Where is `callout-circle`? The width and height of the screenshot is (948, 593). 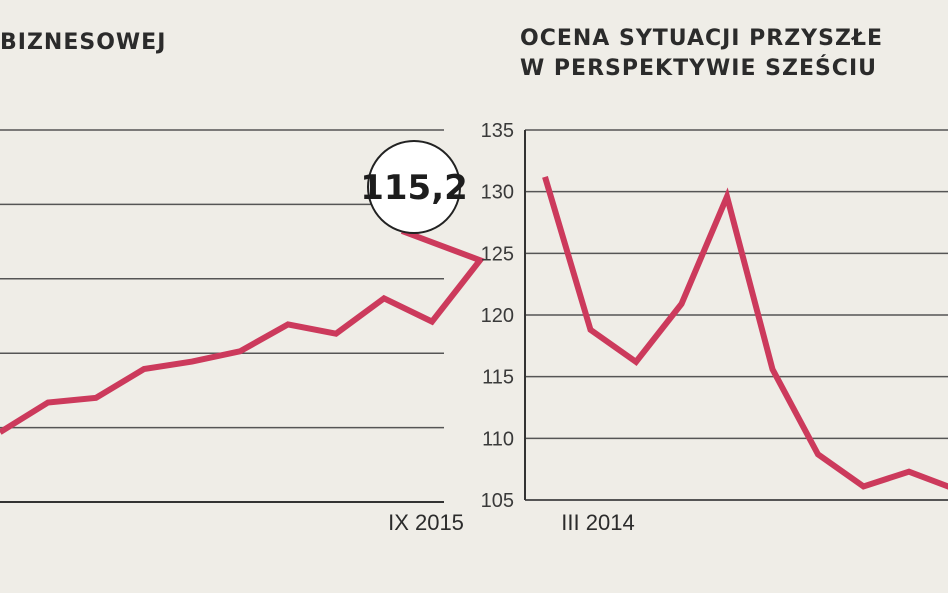 callout-circle is located at coordinates (414, 187).